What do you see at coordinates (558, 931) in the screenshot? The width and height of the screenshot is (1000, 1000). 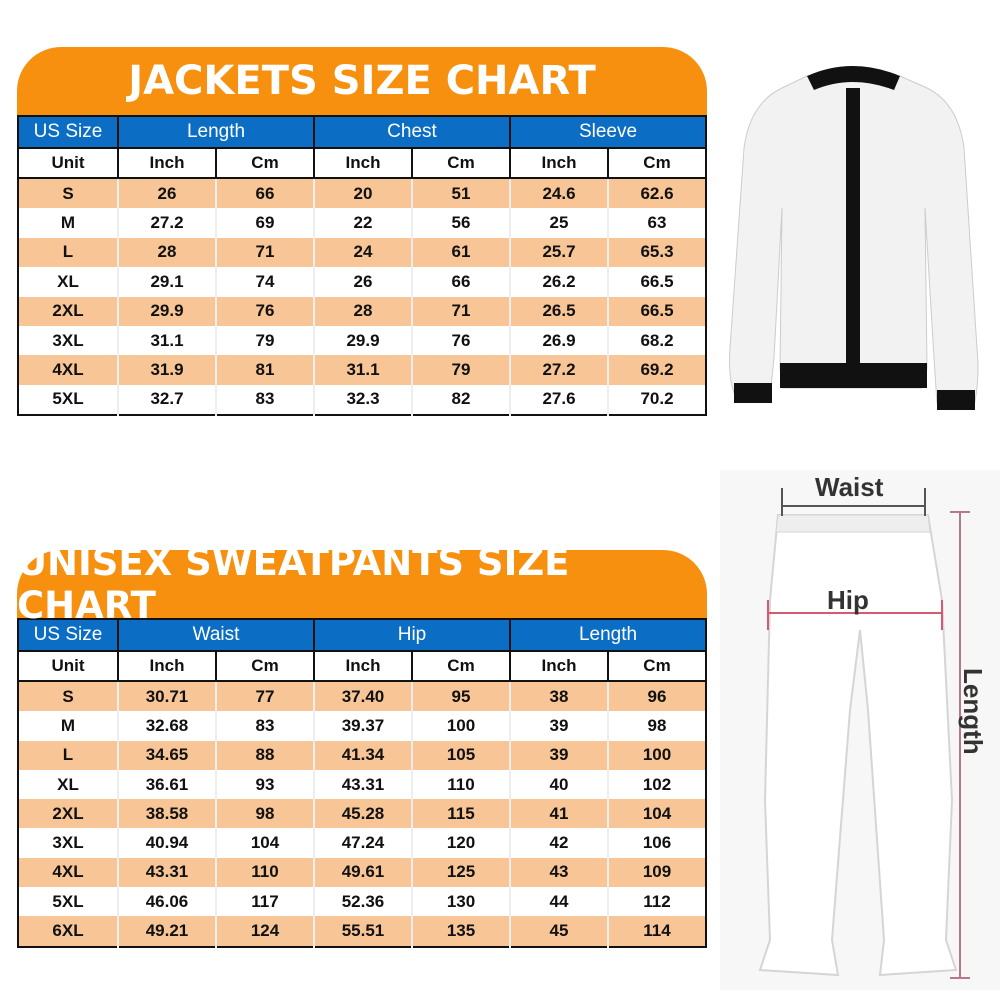 I see `value-cell: 45` at bounding box center [558, 931].